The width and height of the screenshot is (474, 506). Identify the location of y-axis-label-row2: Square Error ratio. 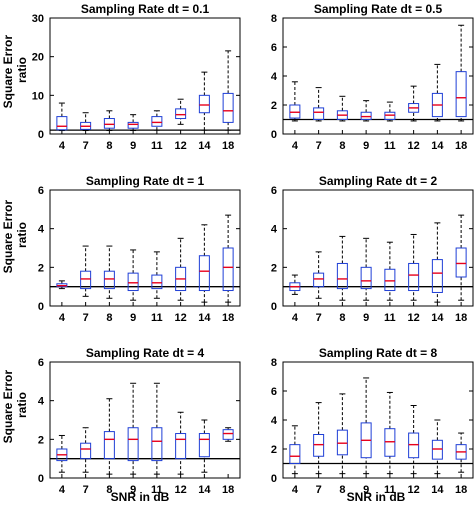
(15, 235).